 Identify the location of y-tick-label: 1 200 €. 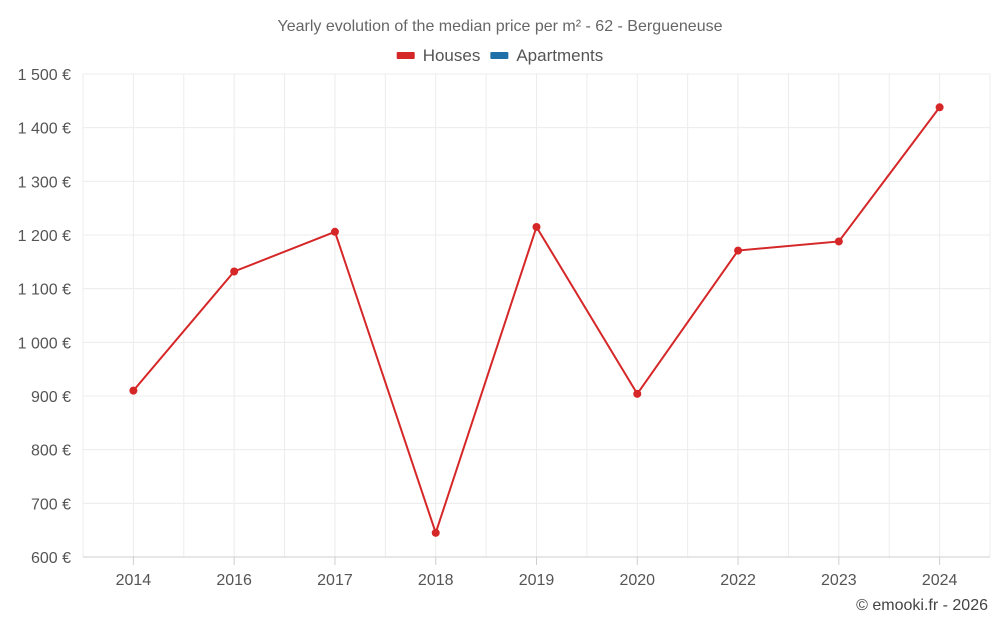
(44, 236).